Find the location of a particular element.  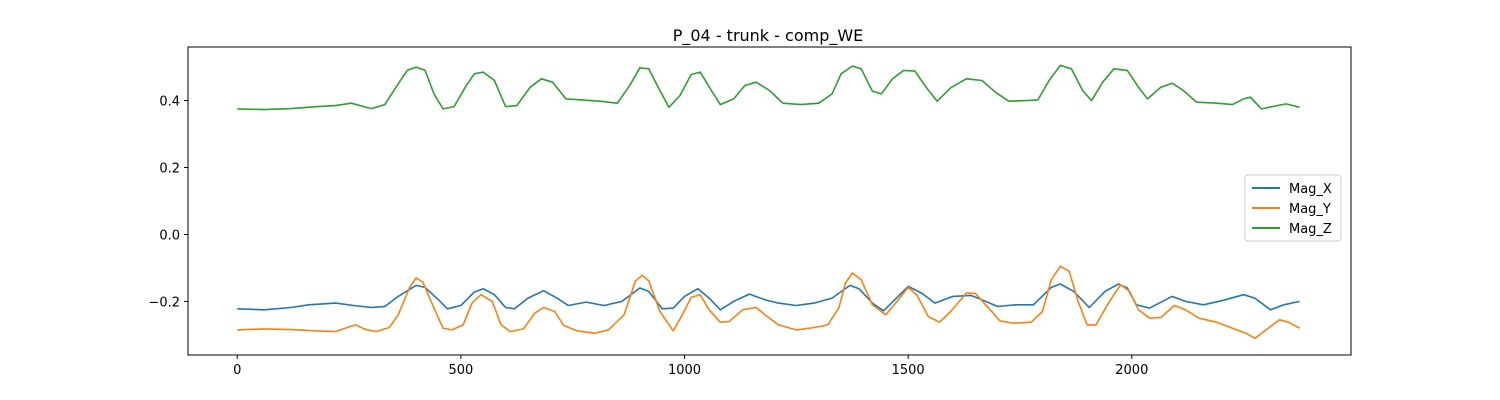

series-line-mag-y is located at coordinates (768, 302).